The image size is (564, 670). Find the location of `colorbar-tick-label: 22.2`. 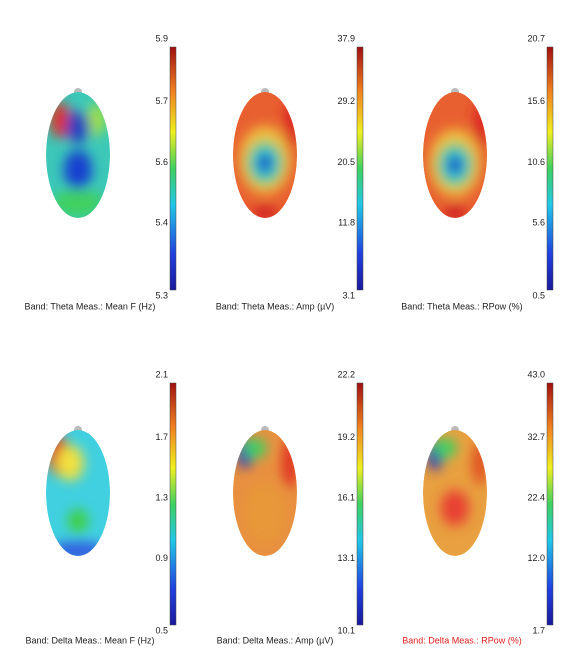

colorbar-tick-label: 22.2 is located at coordinates (346, 374).